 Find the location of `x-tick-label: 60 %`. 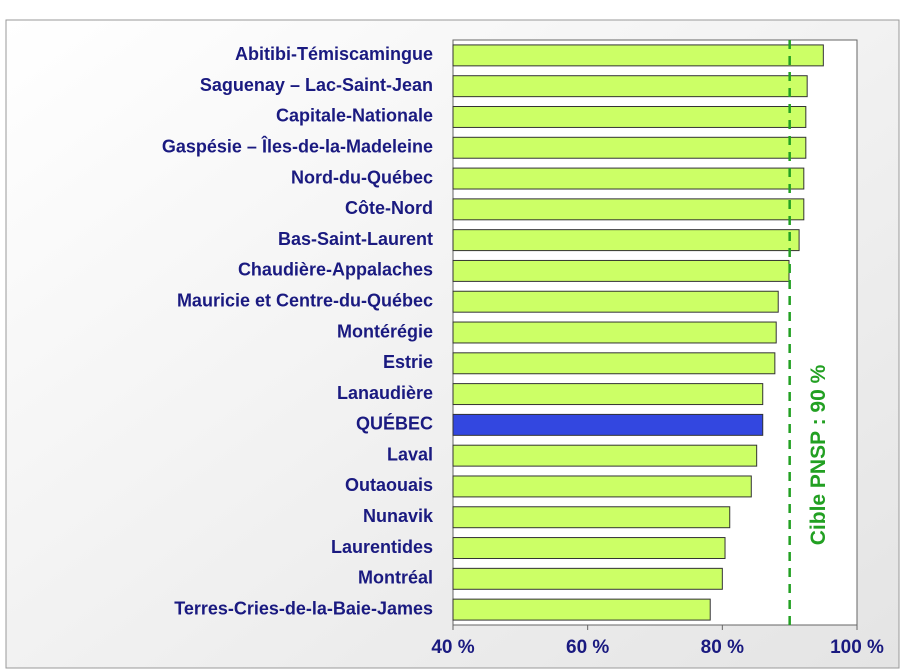

x-tick-label: 60 % is located at coordinates (587, 647).